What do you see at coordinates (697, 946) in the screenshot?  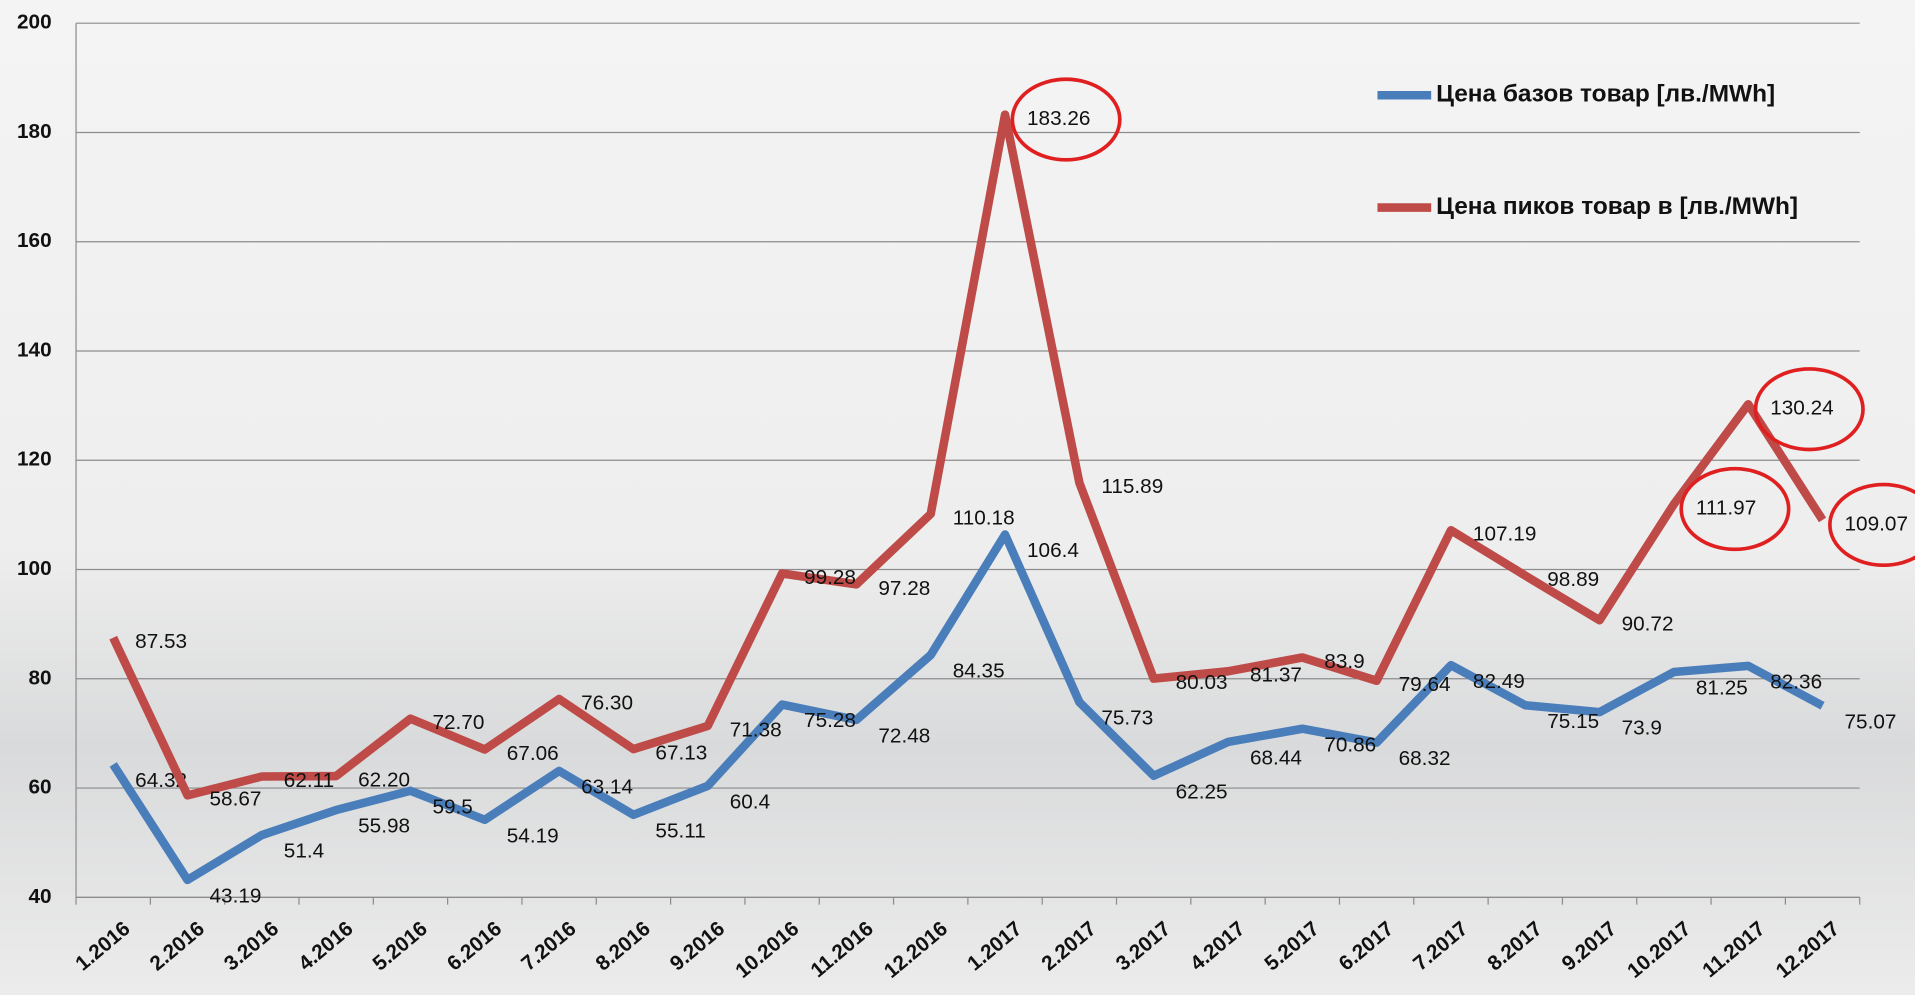 I see `x-tick-label: 9.2016` at bounding box center [697, 946].